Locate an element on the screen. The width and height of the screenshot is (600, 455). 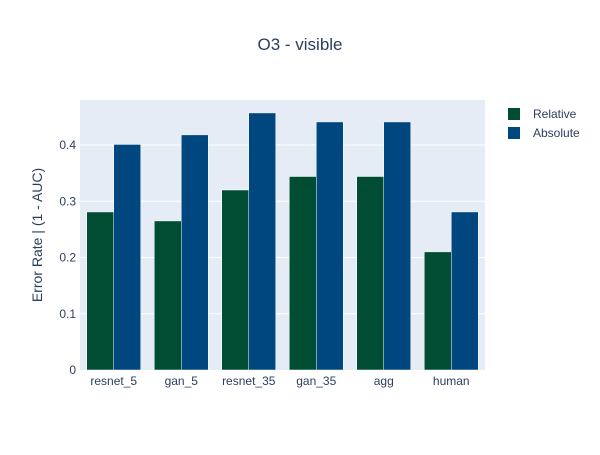
legend-swatch-absolute is located at coordinates (514, 133).